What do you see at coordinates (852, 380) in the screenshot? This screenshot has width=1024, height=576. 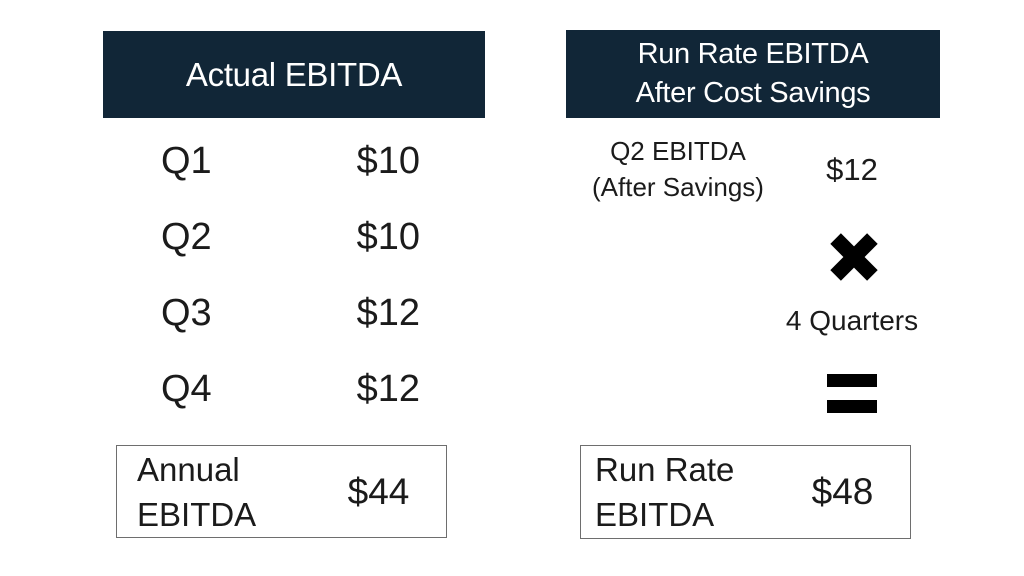 I see `equals-bar-top` at bounding box center [852, 380].